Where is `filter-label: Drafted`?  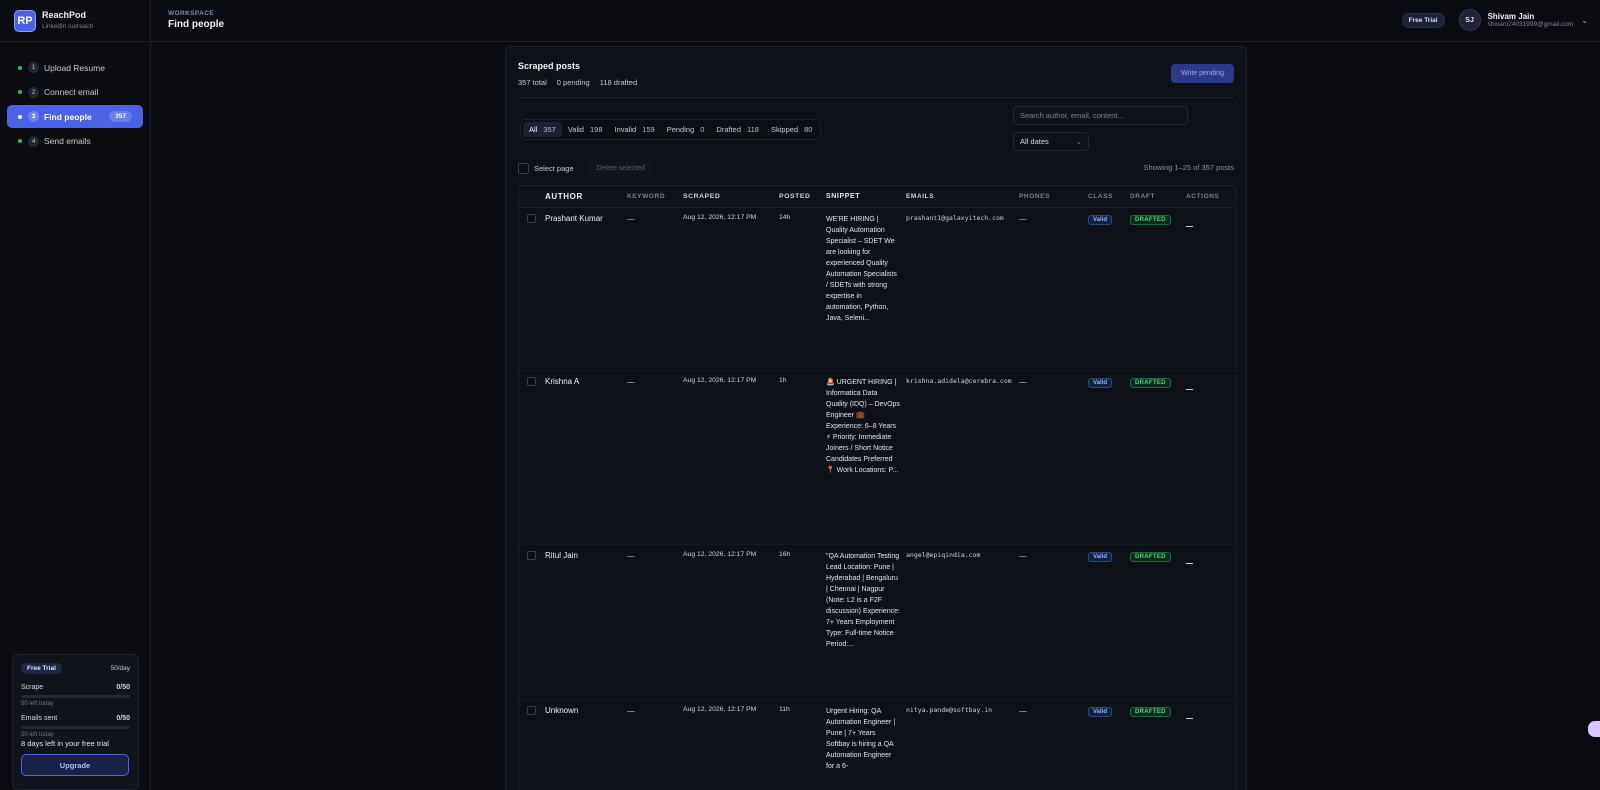 filter-label: Drafted is located at coordinates (729, 129).